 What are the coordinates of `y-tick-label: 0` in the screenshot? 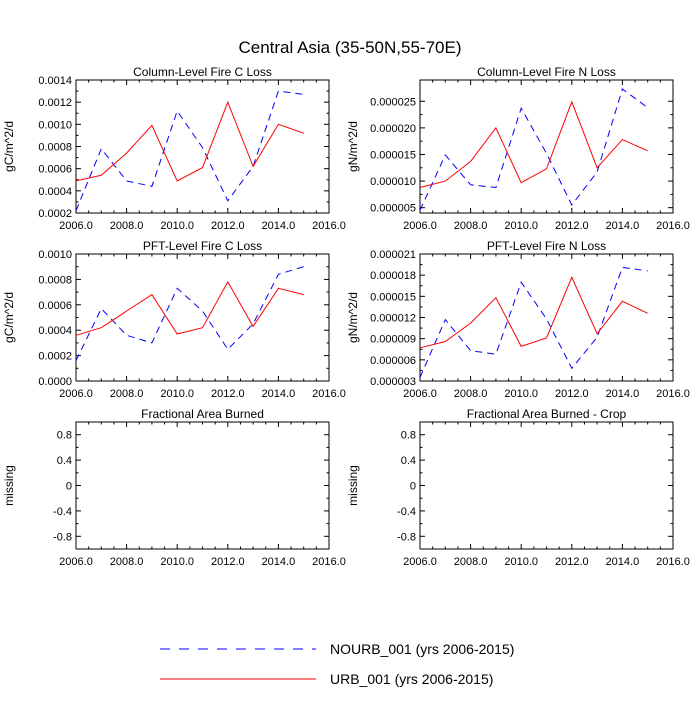 It's located at (413, 487).